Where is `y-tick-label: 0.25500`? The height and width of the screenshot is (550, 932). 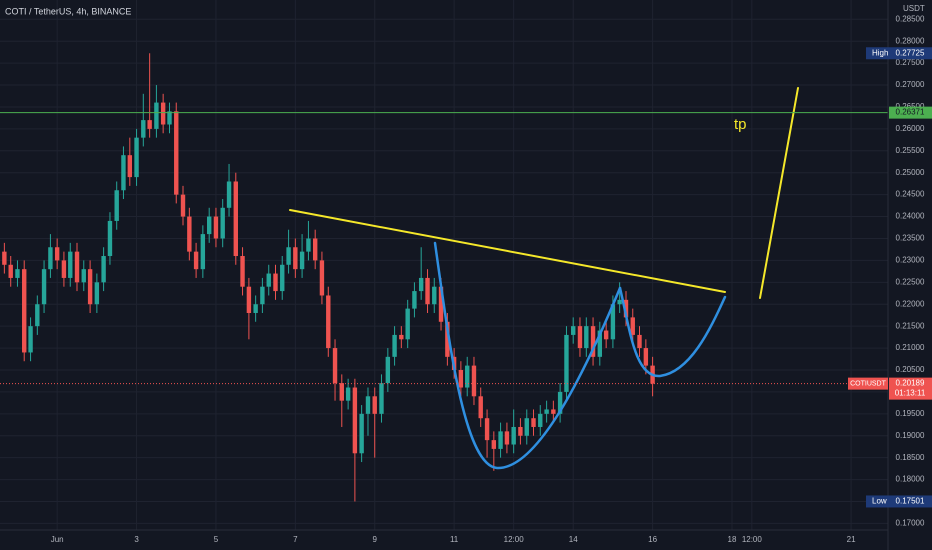
y-tick-label: 0.25500 is located at coordinates (910, 150).